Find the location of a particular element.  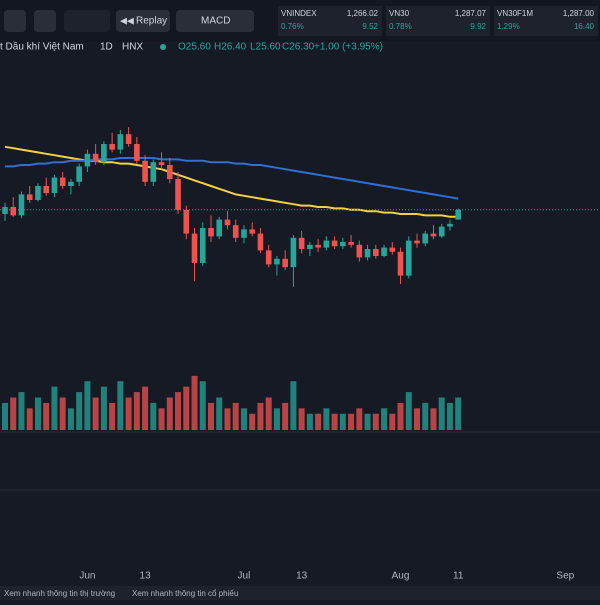

replay-icon: ◀◀ is located at coordinates (127, 20).